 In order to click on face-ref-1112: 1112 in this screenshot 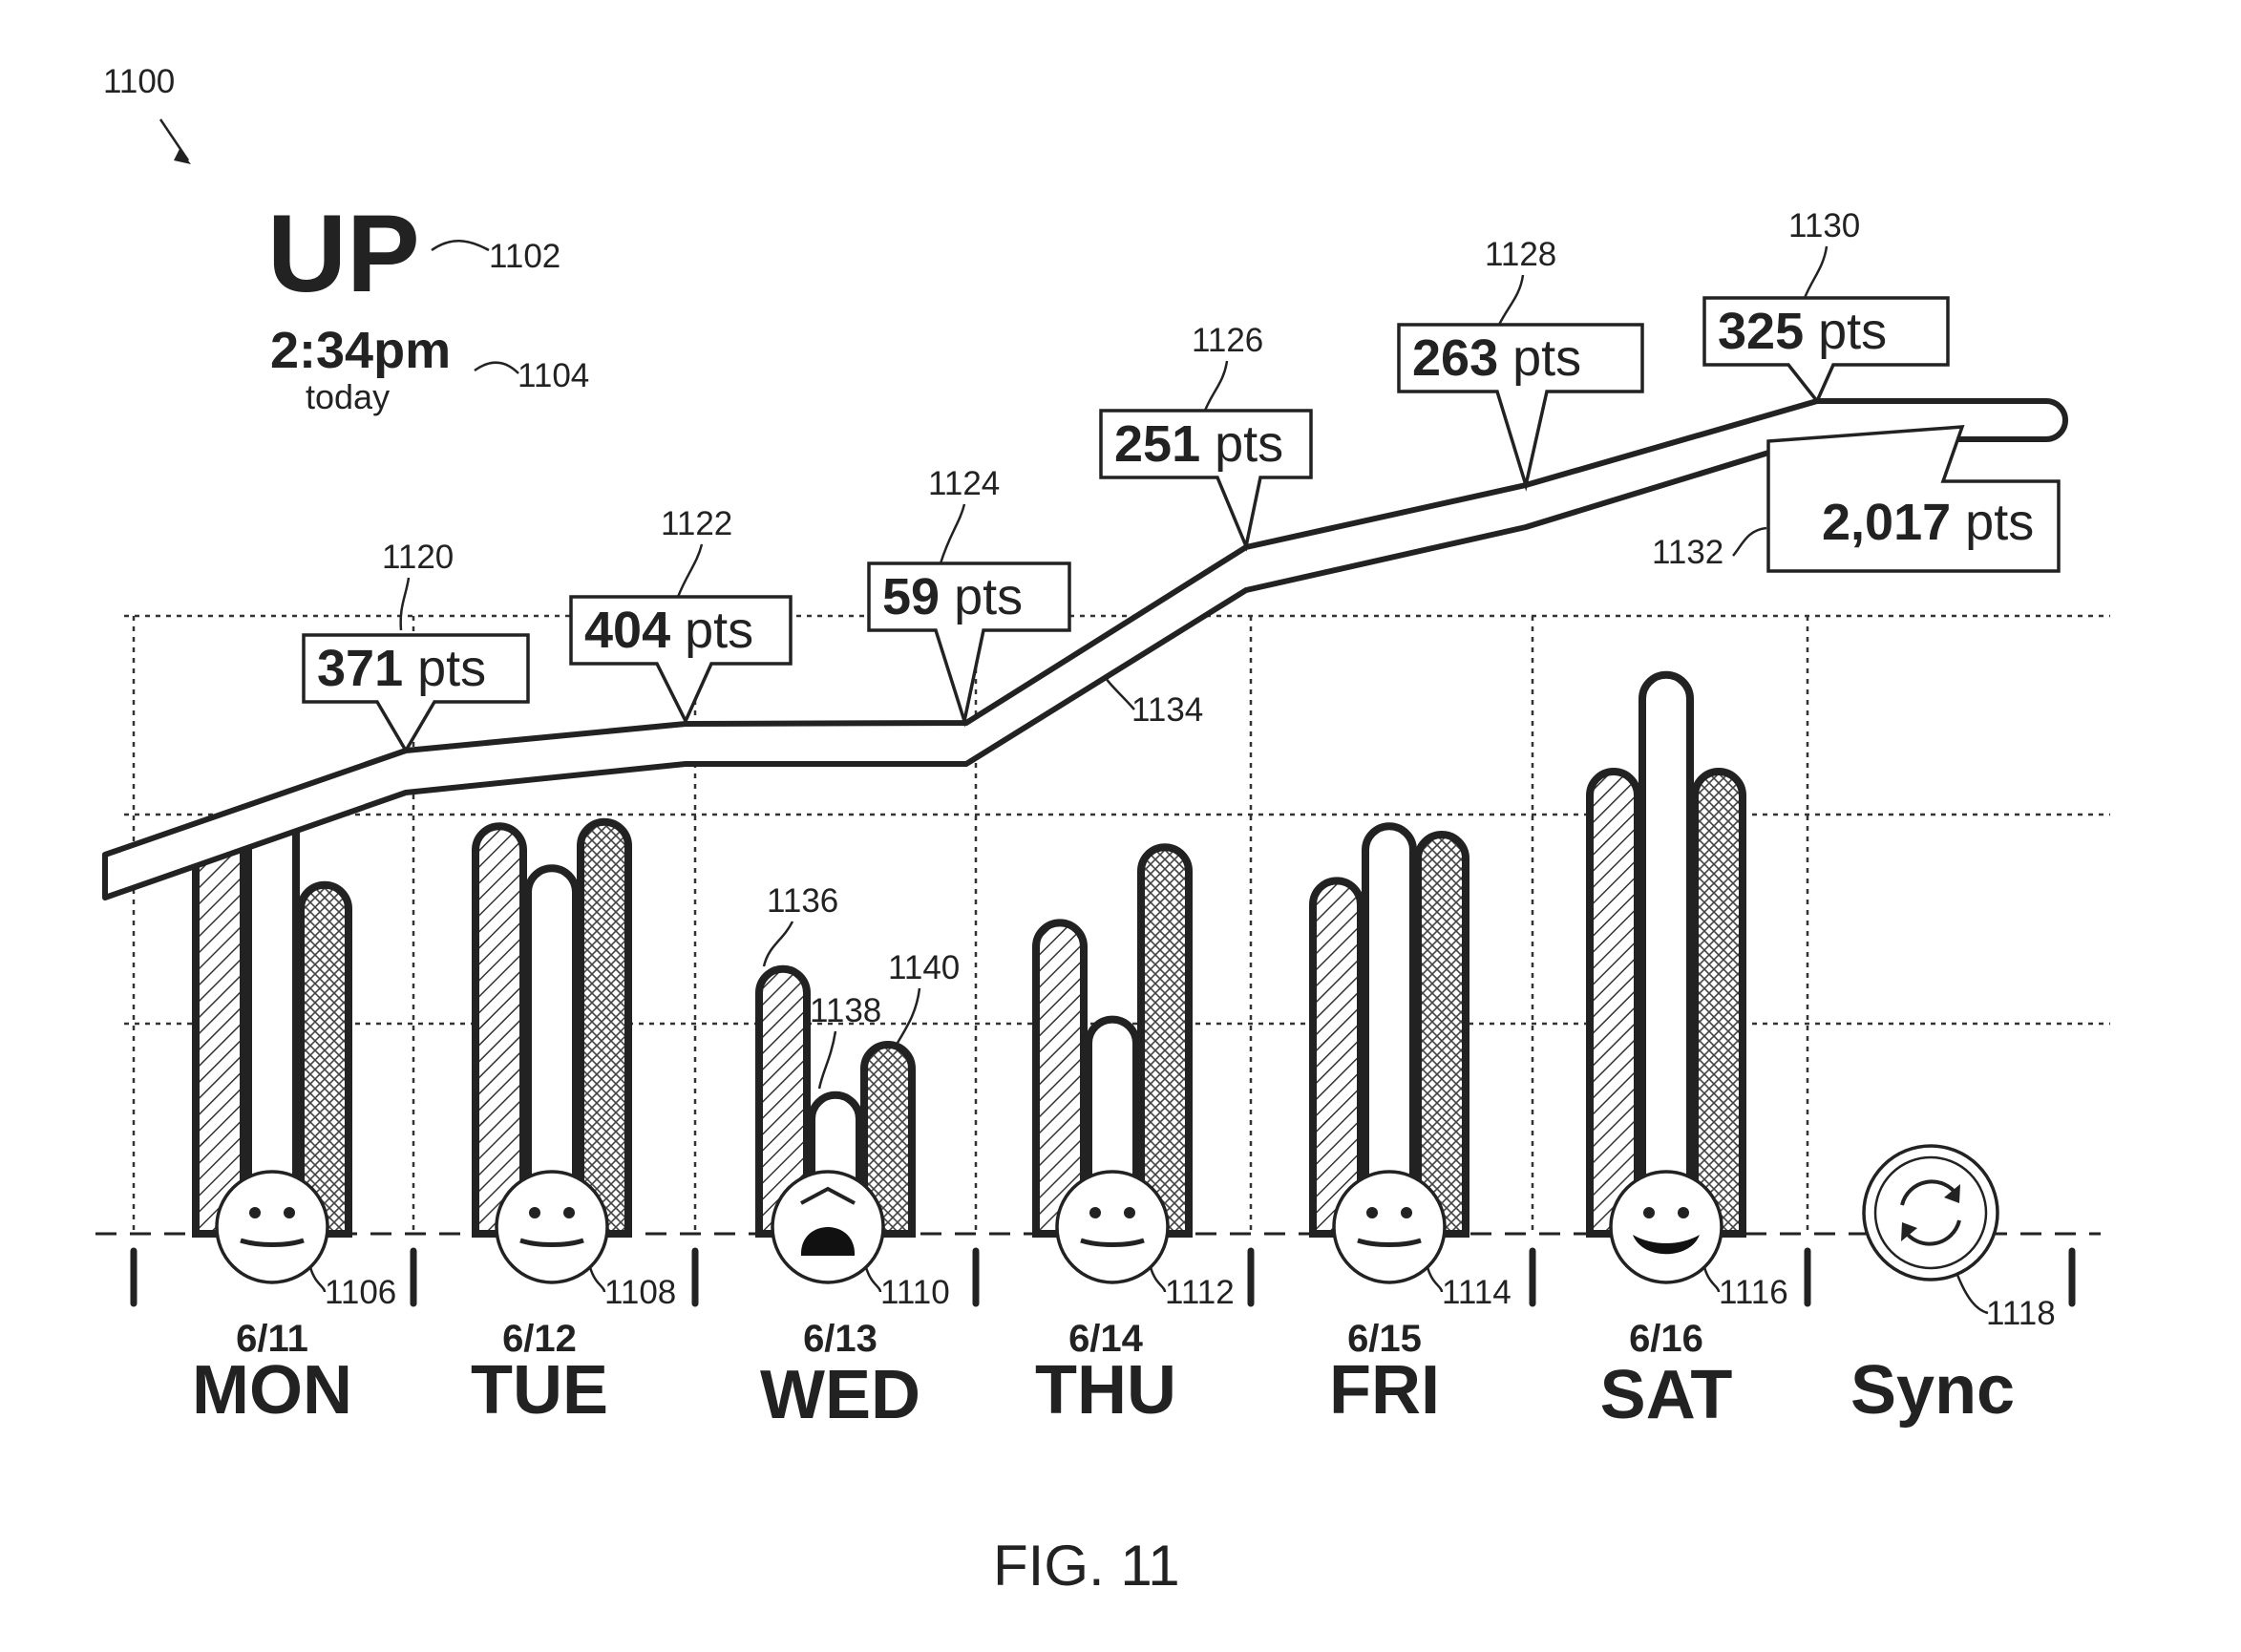, I will do `click(1200, 1292)`.